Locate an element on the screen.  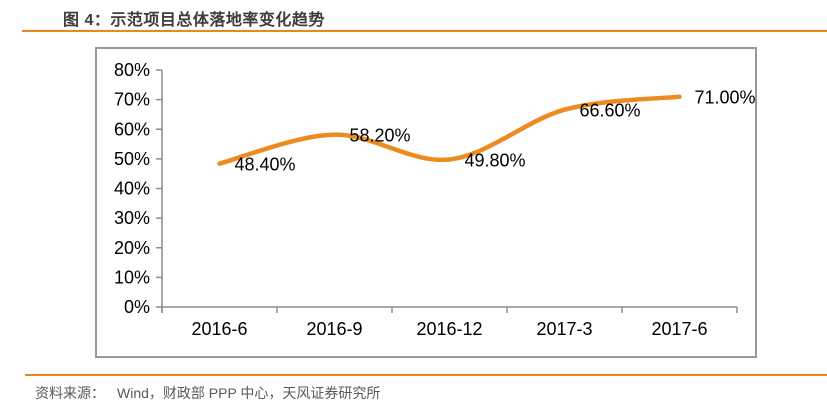
y-tick-label: 0% is located at coordinates (137, 307).